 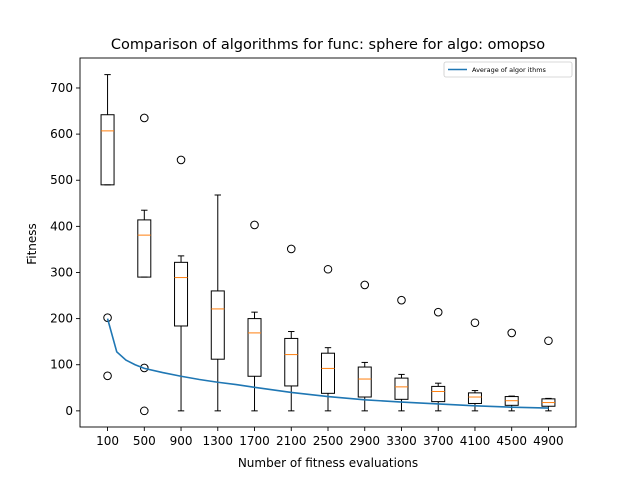 What do you see at coordinates (107, 441) in the screenshot?
I see `x-tick-label: 100` at bounding box center [107, 441].